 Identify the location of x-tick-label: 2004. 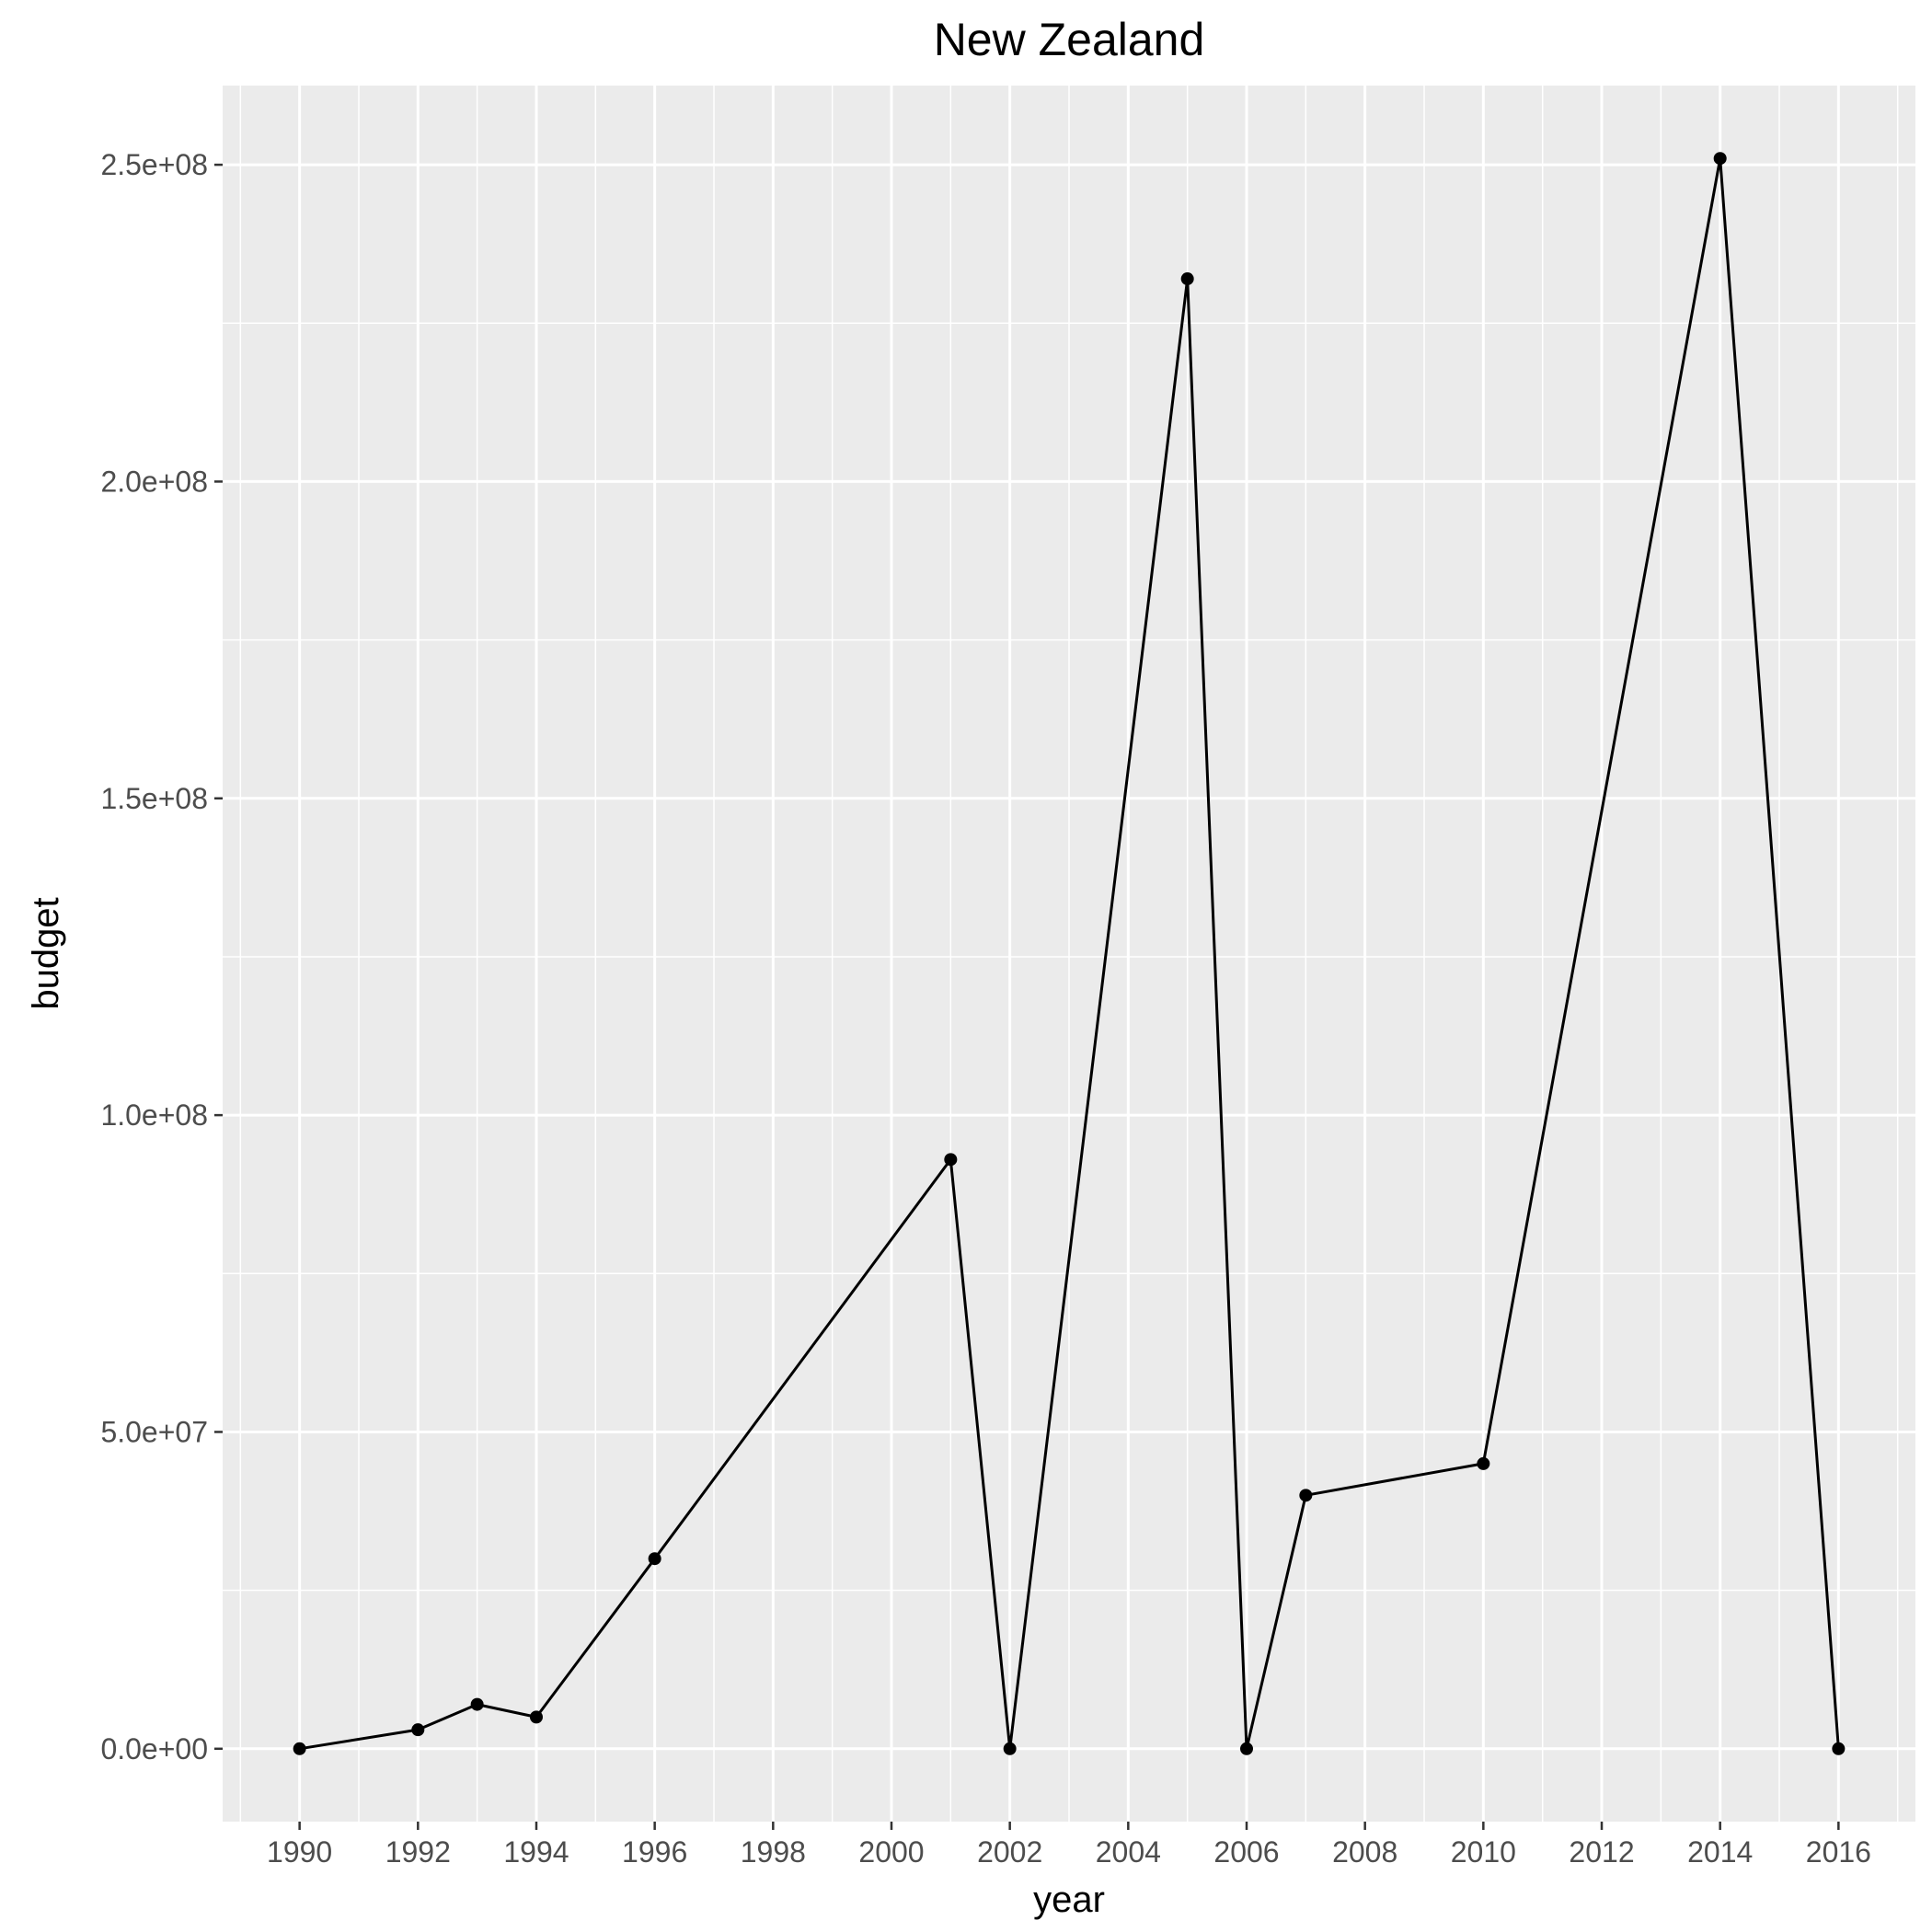
(1128, 1852).